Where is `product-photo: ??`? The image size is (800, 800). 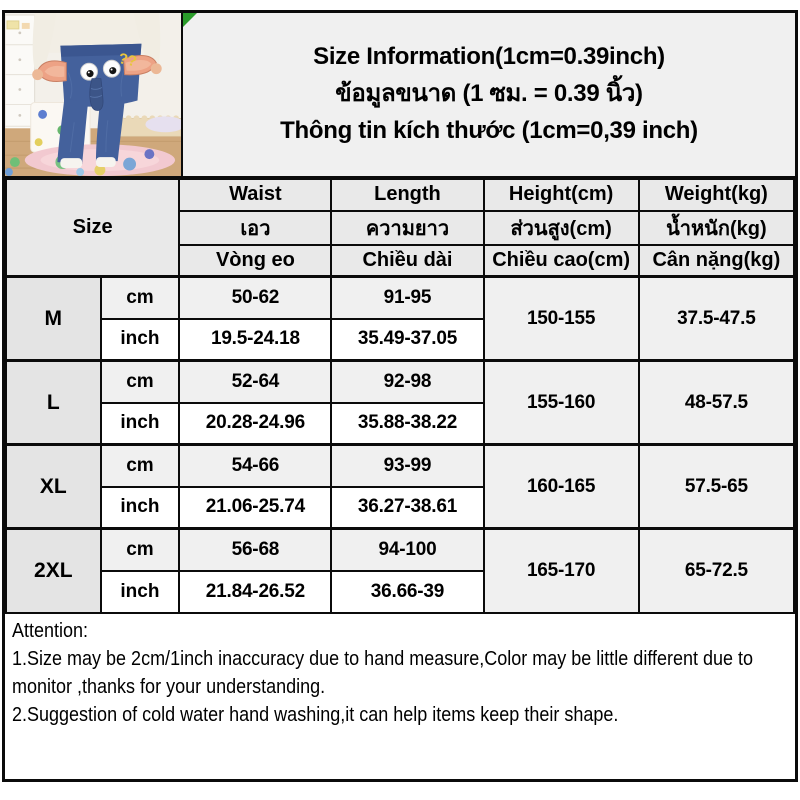 product-photo: ?? is located at coordinates (94, 94).